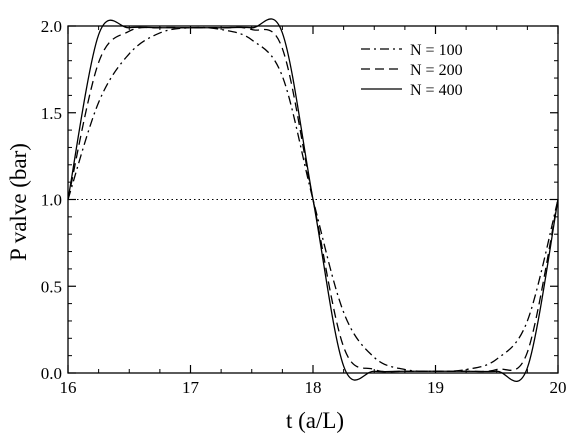 The width and height of the screenshot is (582, 447). Describe the element at coordinates (436, 70) in the screenshot. I see `legend-label-2: N = 200` at that location.